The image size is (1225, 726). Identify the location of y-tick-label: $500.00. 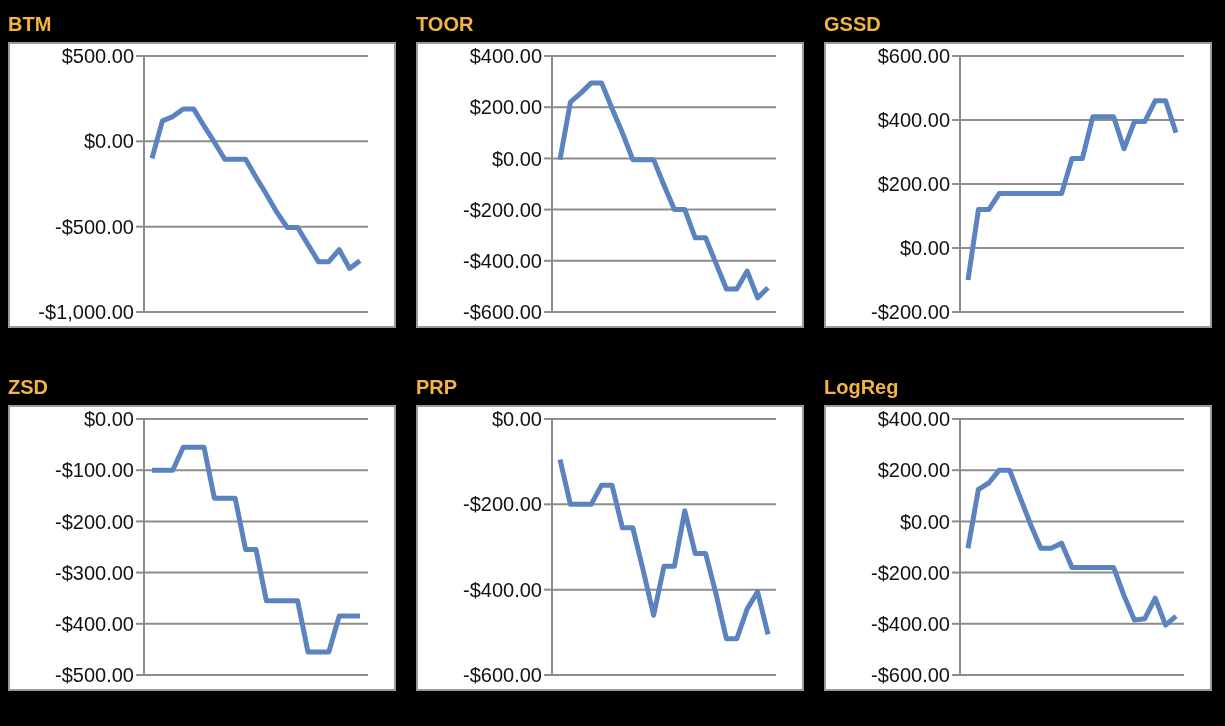
(97, 56).